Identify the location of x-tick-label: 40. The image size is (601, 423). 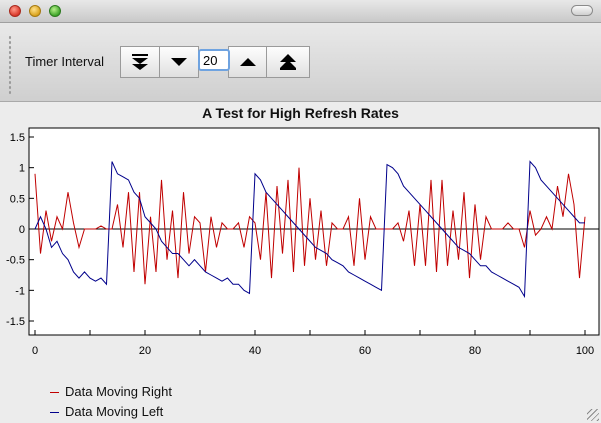
(255, 351).